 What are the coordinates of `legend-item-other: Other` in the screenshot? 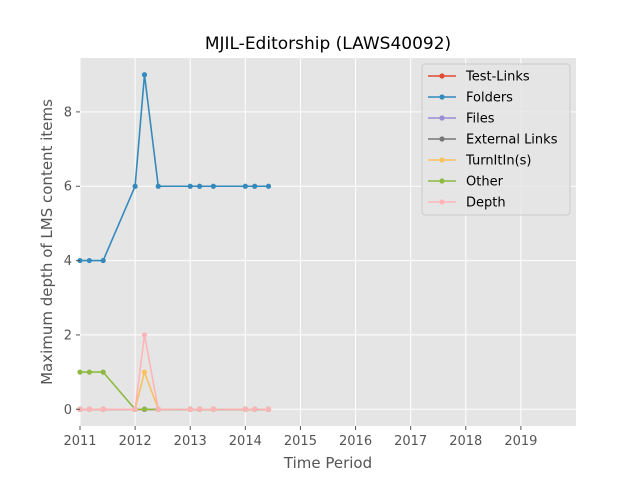 It's located at (466, 182).